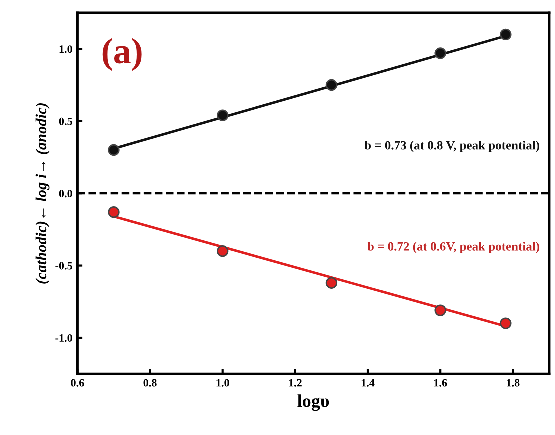  What do you see at coordinates (454, 248) in the screenshot?
I see `annotation: b = 0.72 (at 0.6V, peak potential)` at bounding box center [454, 248].